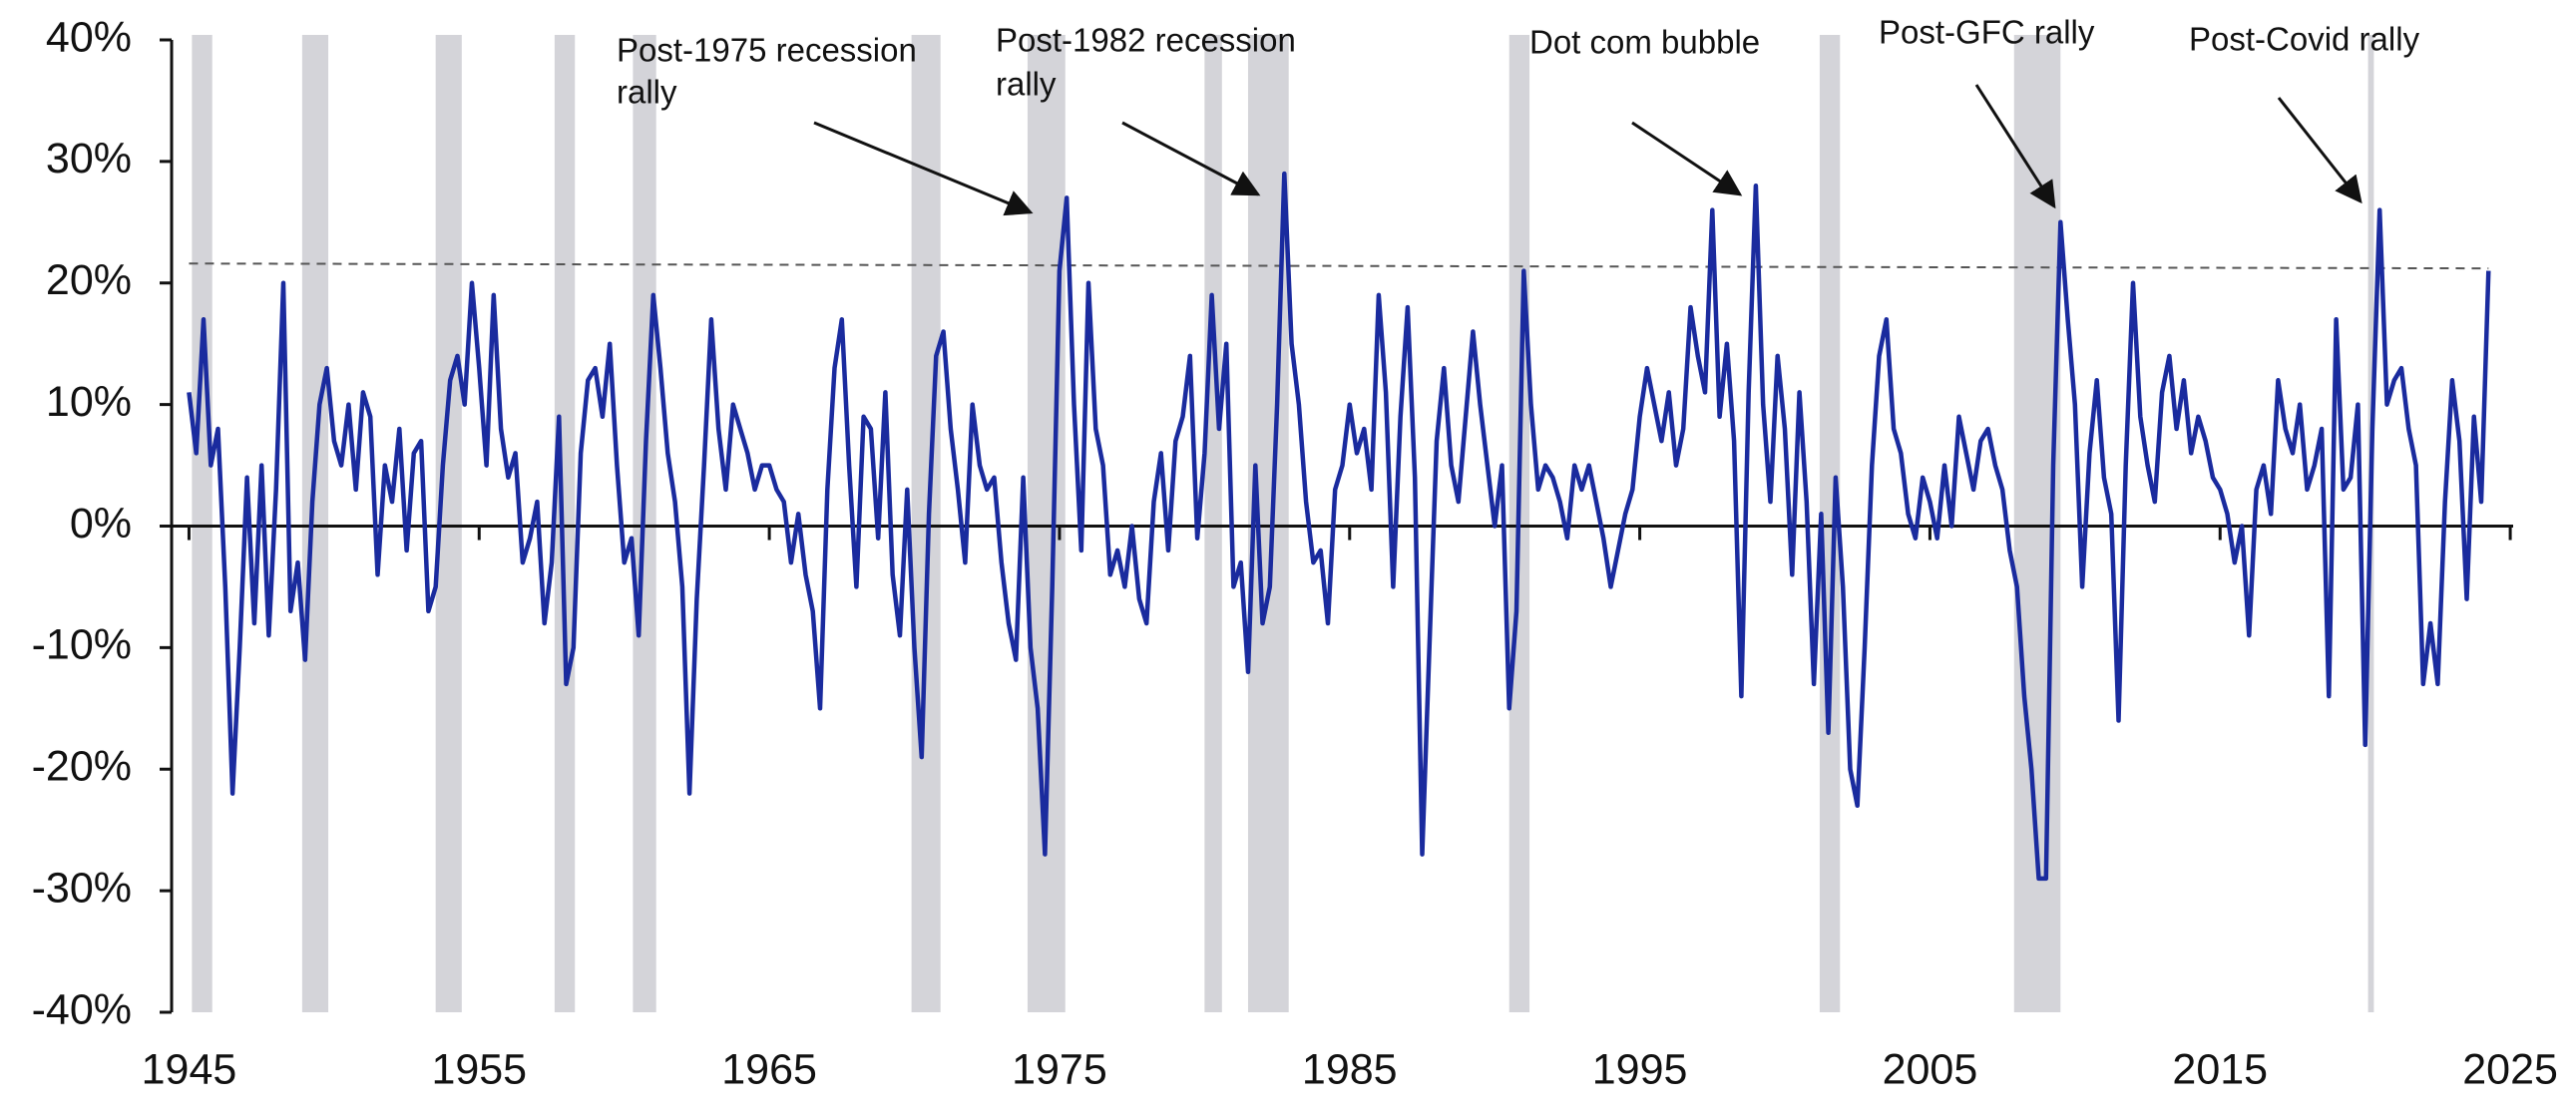 The width and height of the screenshot is (2576, 1113). I want to click on y-tick-label: 30%, so click(89, 159).